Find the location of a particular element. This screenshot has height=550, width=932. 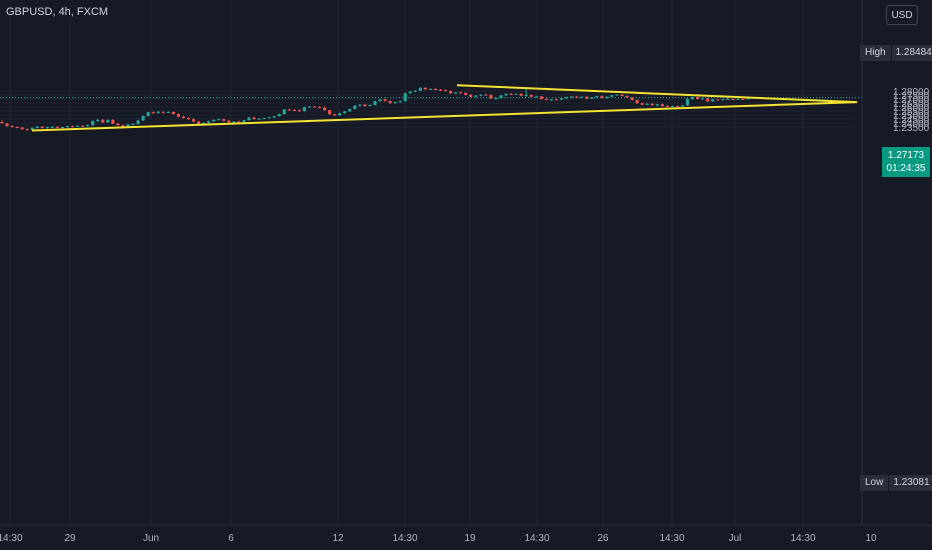

low-label: Low is located at coordinates (874, 483).